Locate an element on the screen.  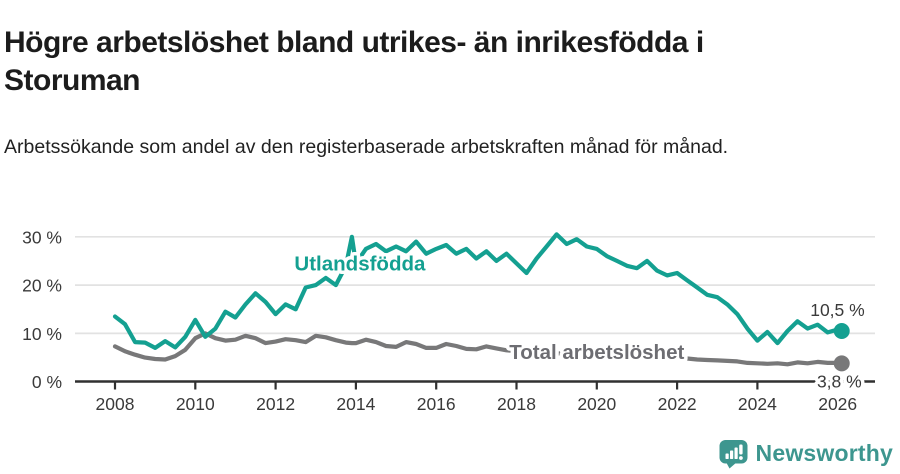
series-end-dot-teal is located at coordinates (841, 330).